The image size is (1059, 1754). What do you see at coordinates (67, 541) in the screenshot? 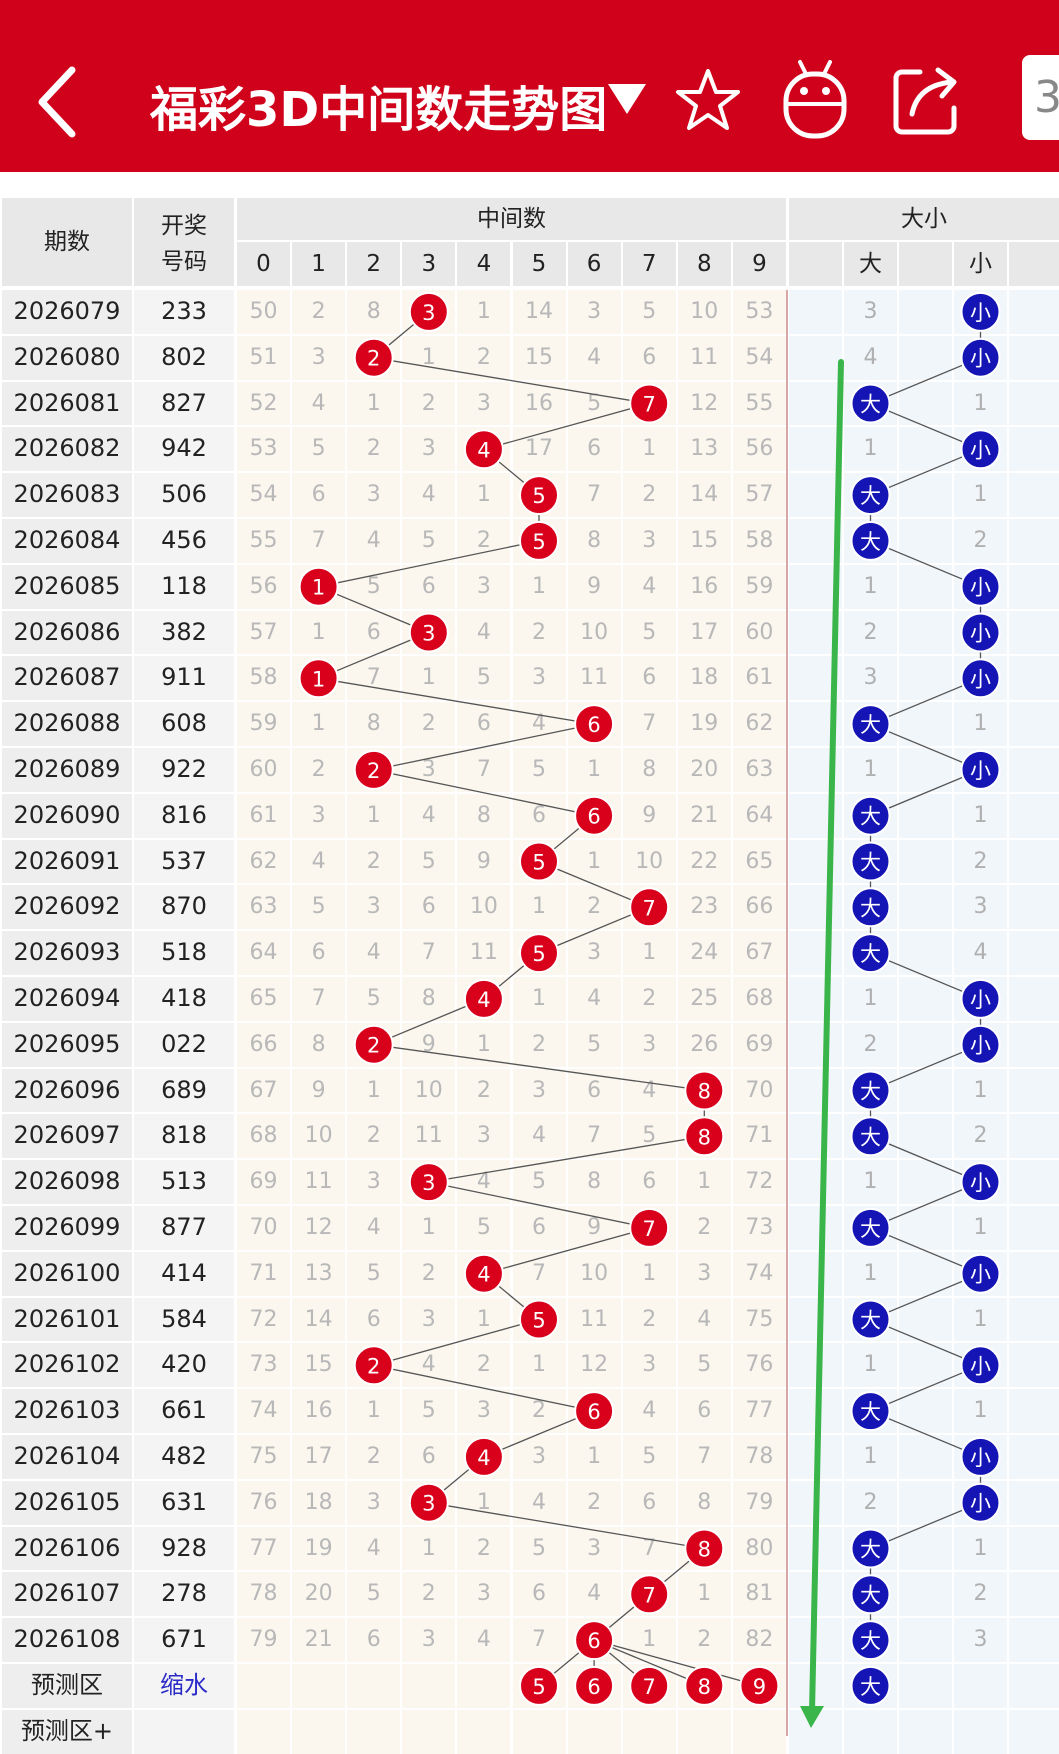
I see `issue-cell: 2026084` at bounding box center [67, 541].